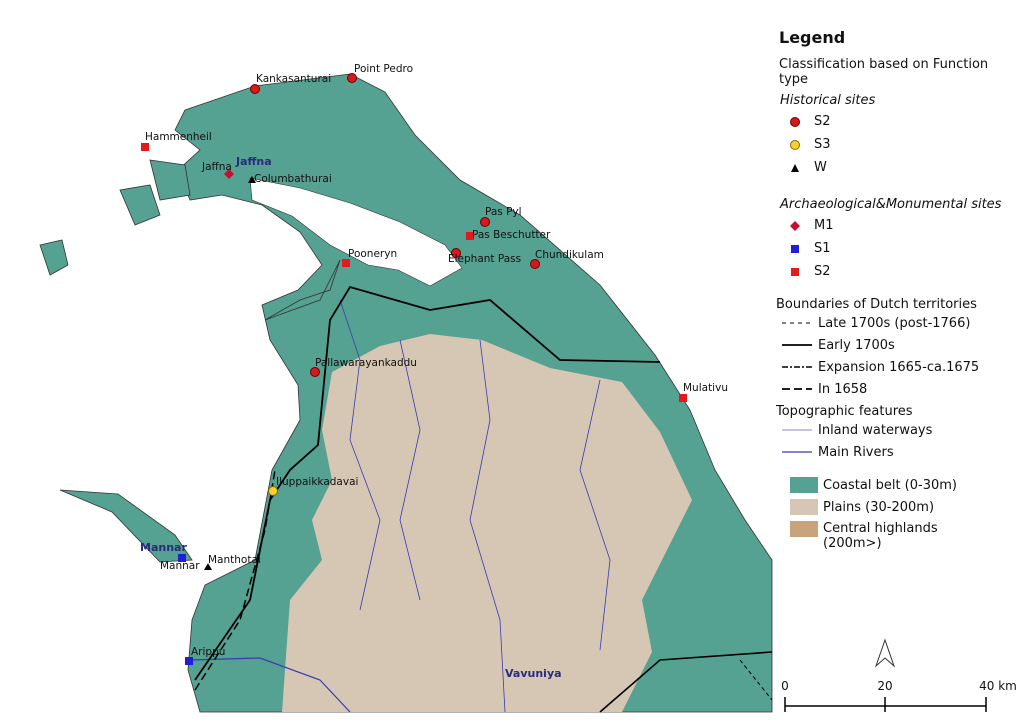  Describe the element at coordinates (163, 547) in the screenshot. I see `town-label: Mannar` at that location.